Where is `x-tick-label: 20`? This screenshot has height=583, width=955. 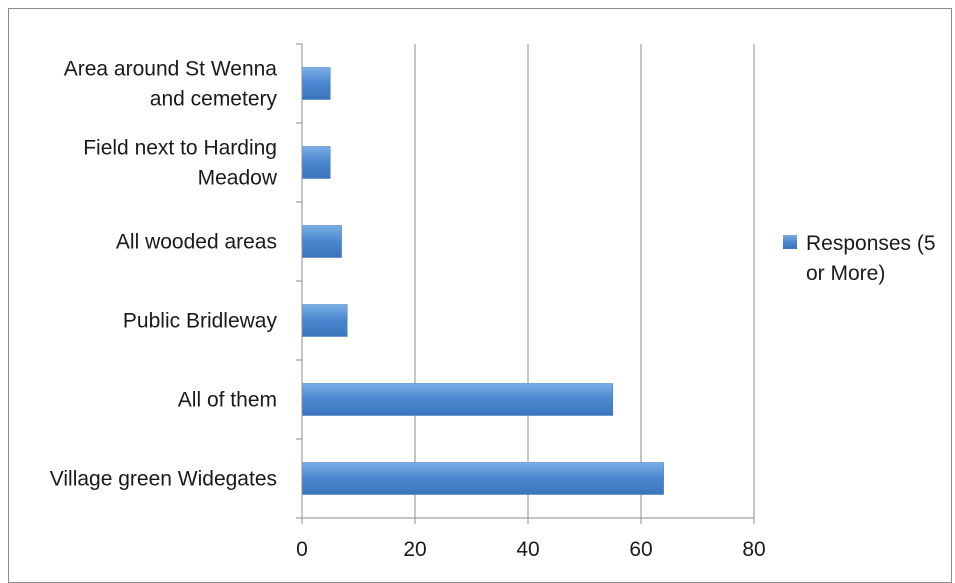
x-tick-label: 20 is located at coordinates (414, 549).